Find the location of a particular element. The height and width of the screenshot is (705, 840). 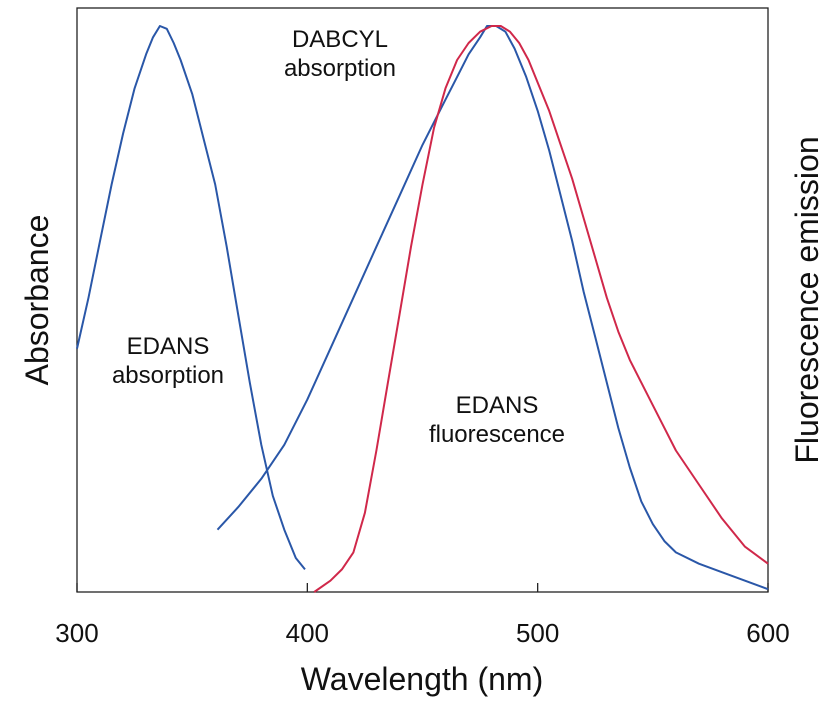

dabcyl-absorption-label: DABCYL absorption is located at coordinates (340, 54).